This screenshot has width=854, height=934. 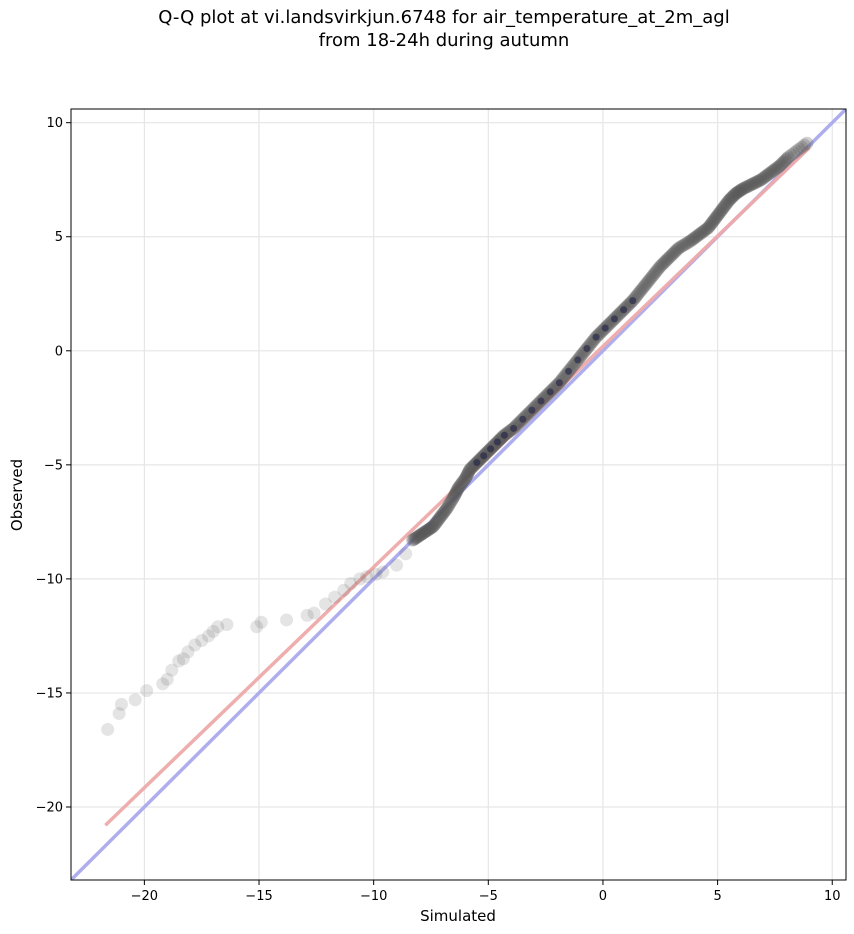 What do you see at coordinates (54, 123) in the screenshot?
I see `y-tick-label: 10` at bounding box center [54, 123].